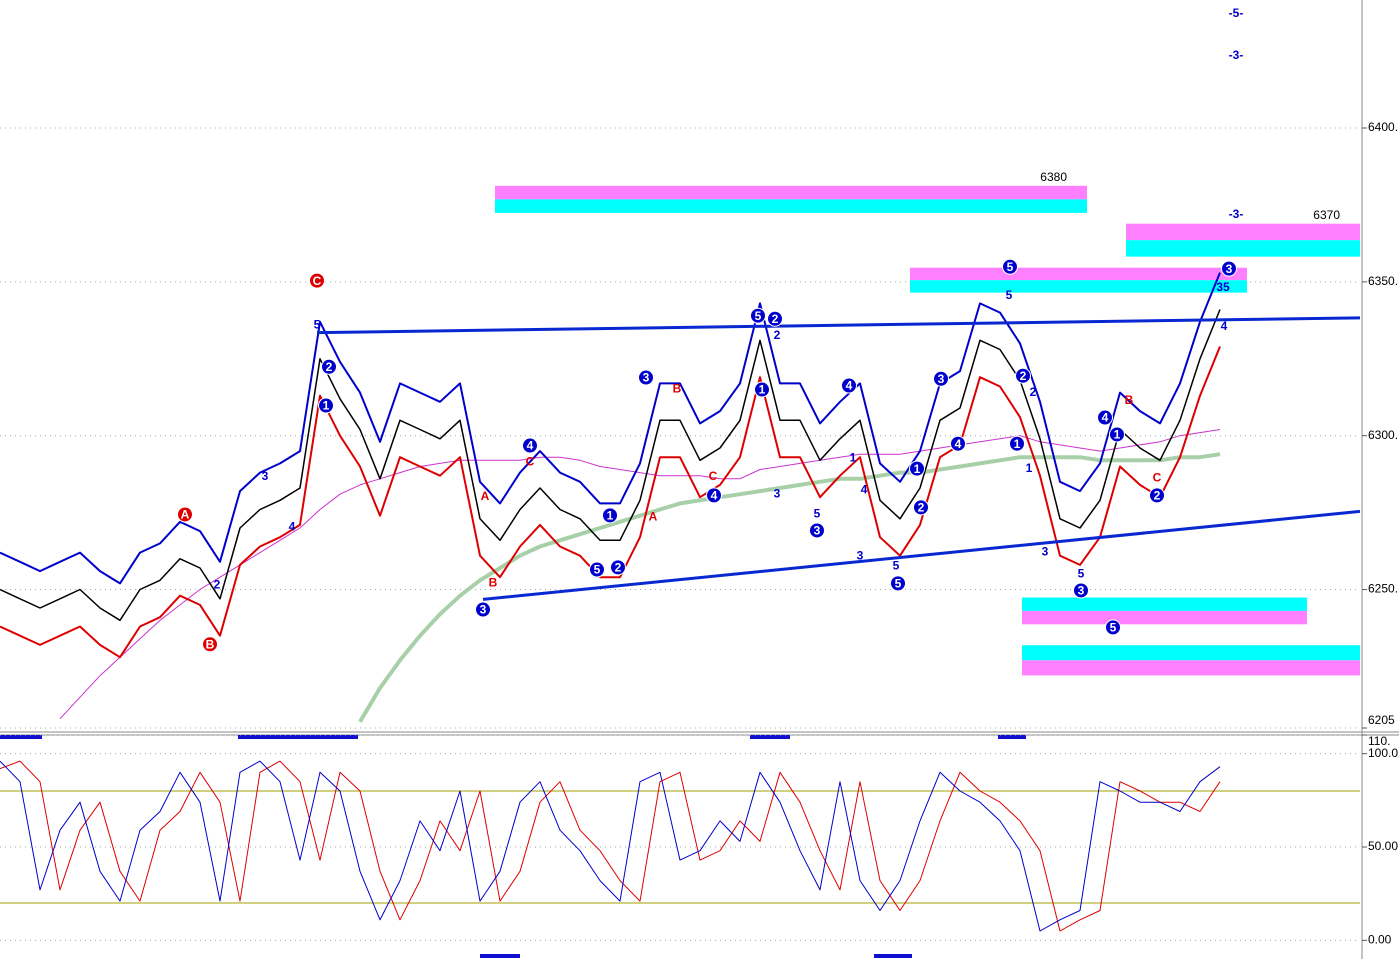  What do you see at coordinates (1383, 846) in the screenshot?
I see `y-tick-label: 50.00` at bounding box center [1383, 846].